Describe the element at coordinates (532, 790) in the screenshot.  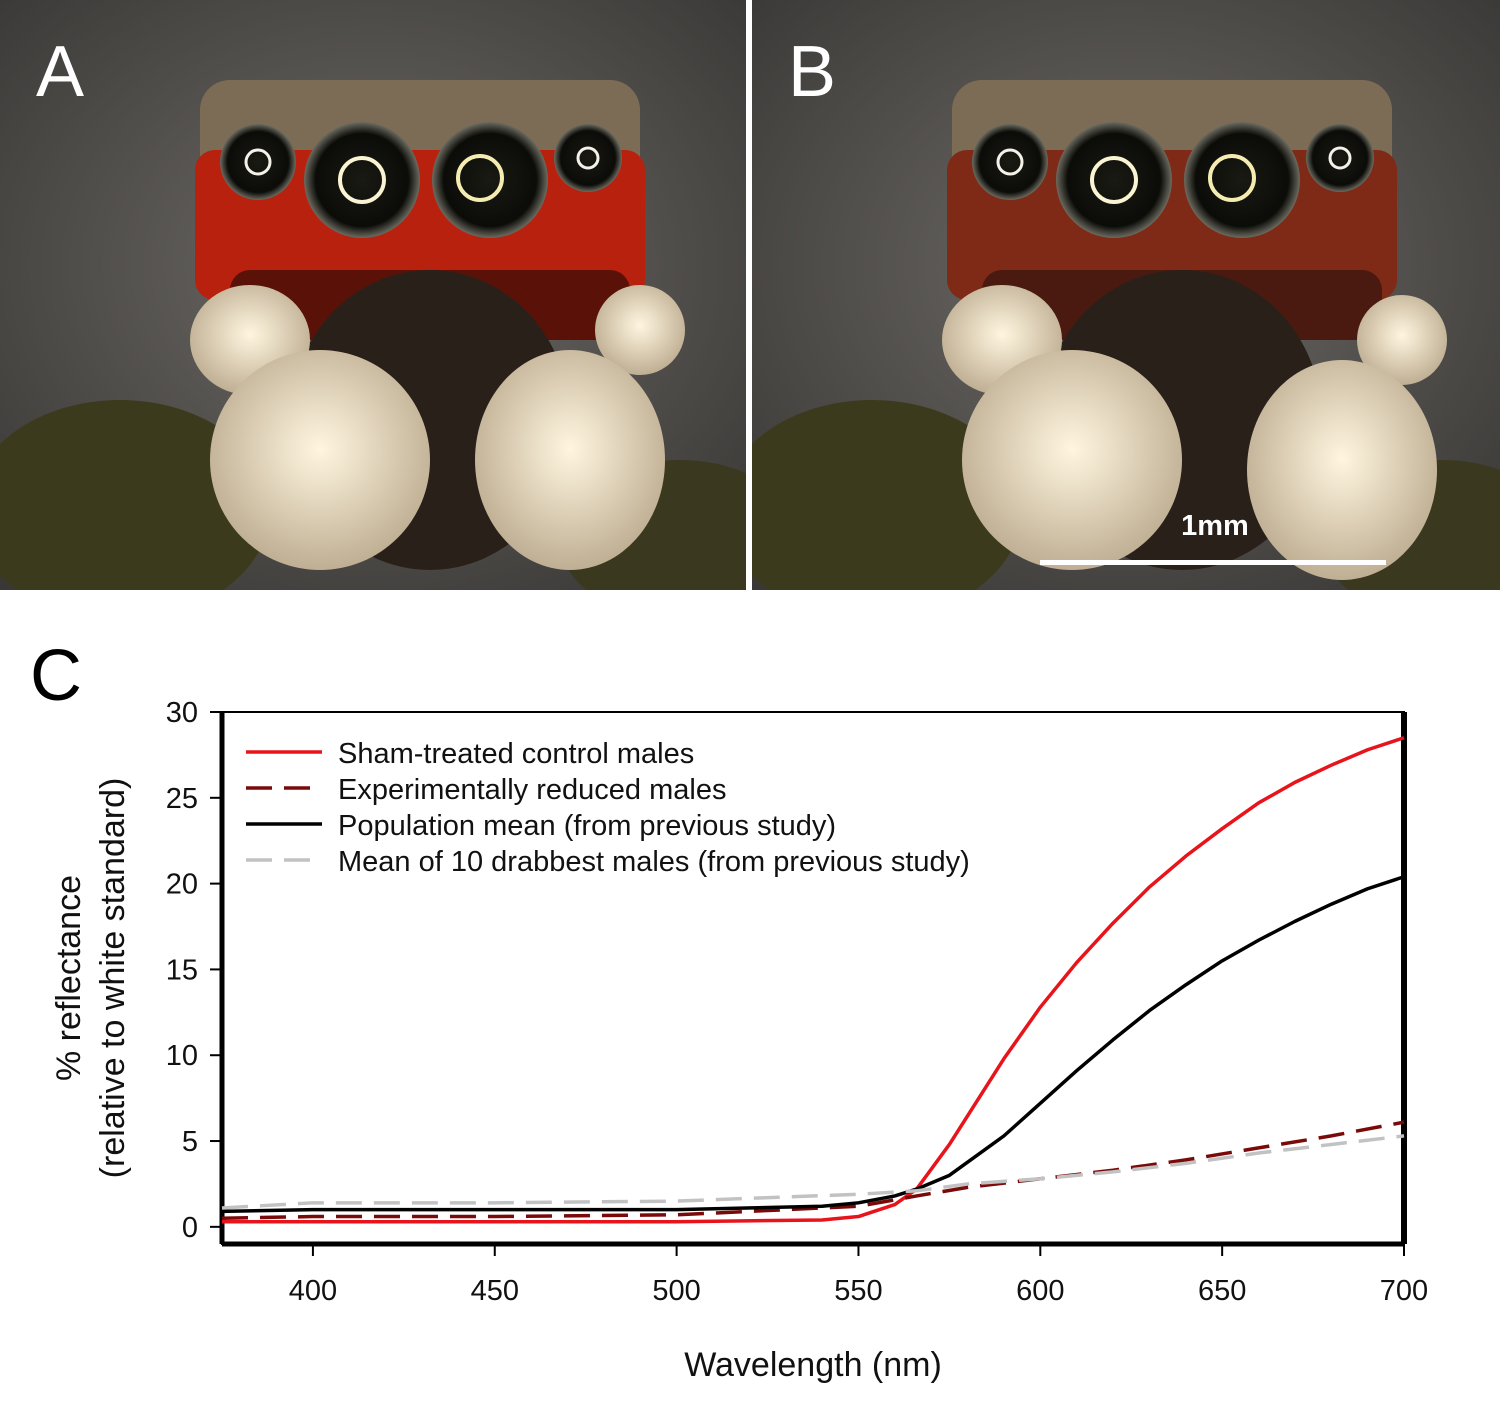
I see `legend-entry-2: Experimentally reduced males` at that location.